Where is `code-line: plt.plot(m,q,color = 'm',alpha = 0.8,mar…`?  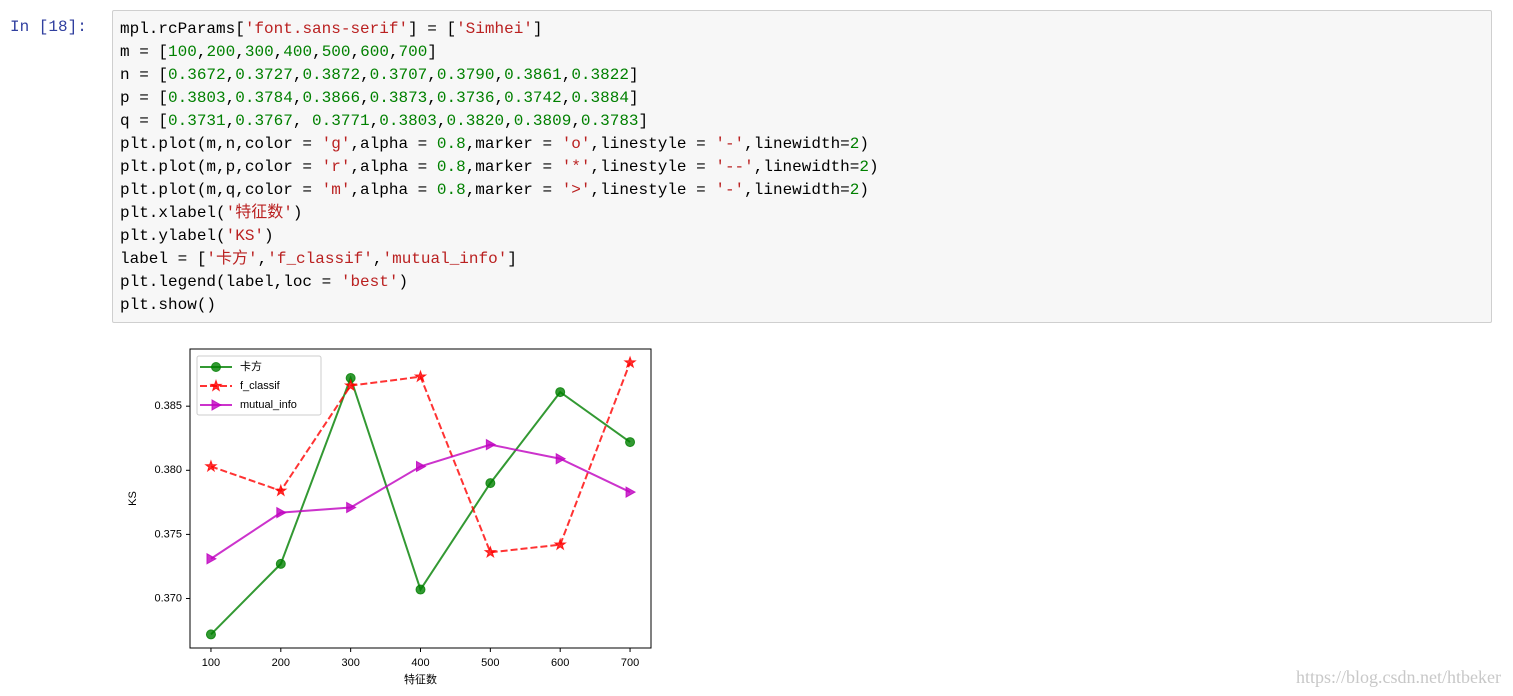
code-line: plt.plot(m,q,color = 'm',alpha = 0.8,mar… is located at coordinates (494, 190).